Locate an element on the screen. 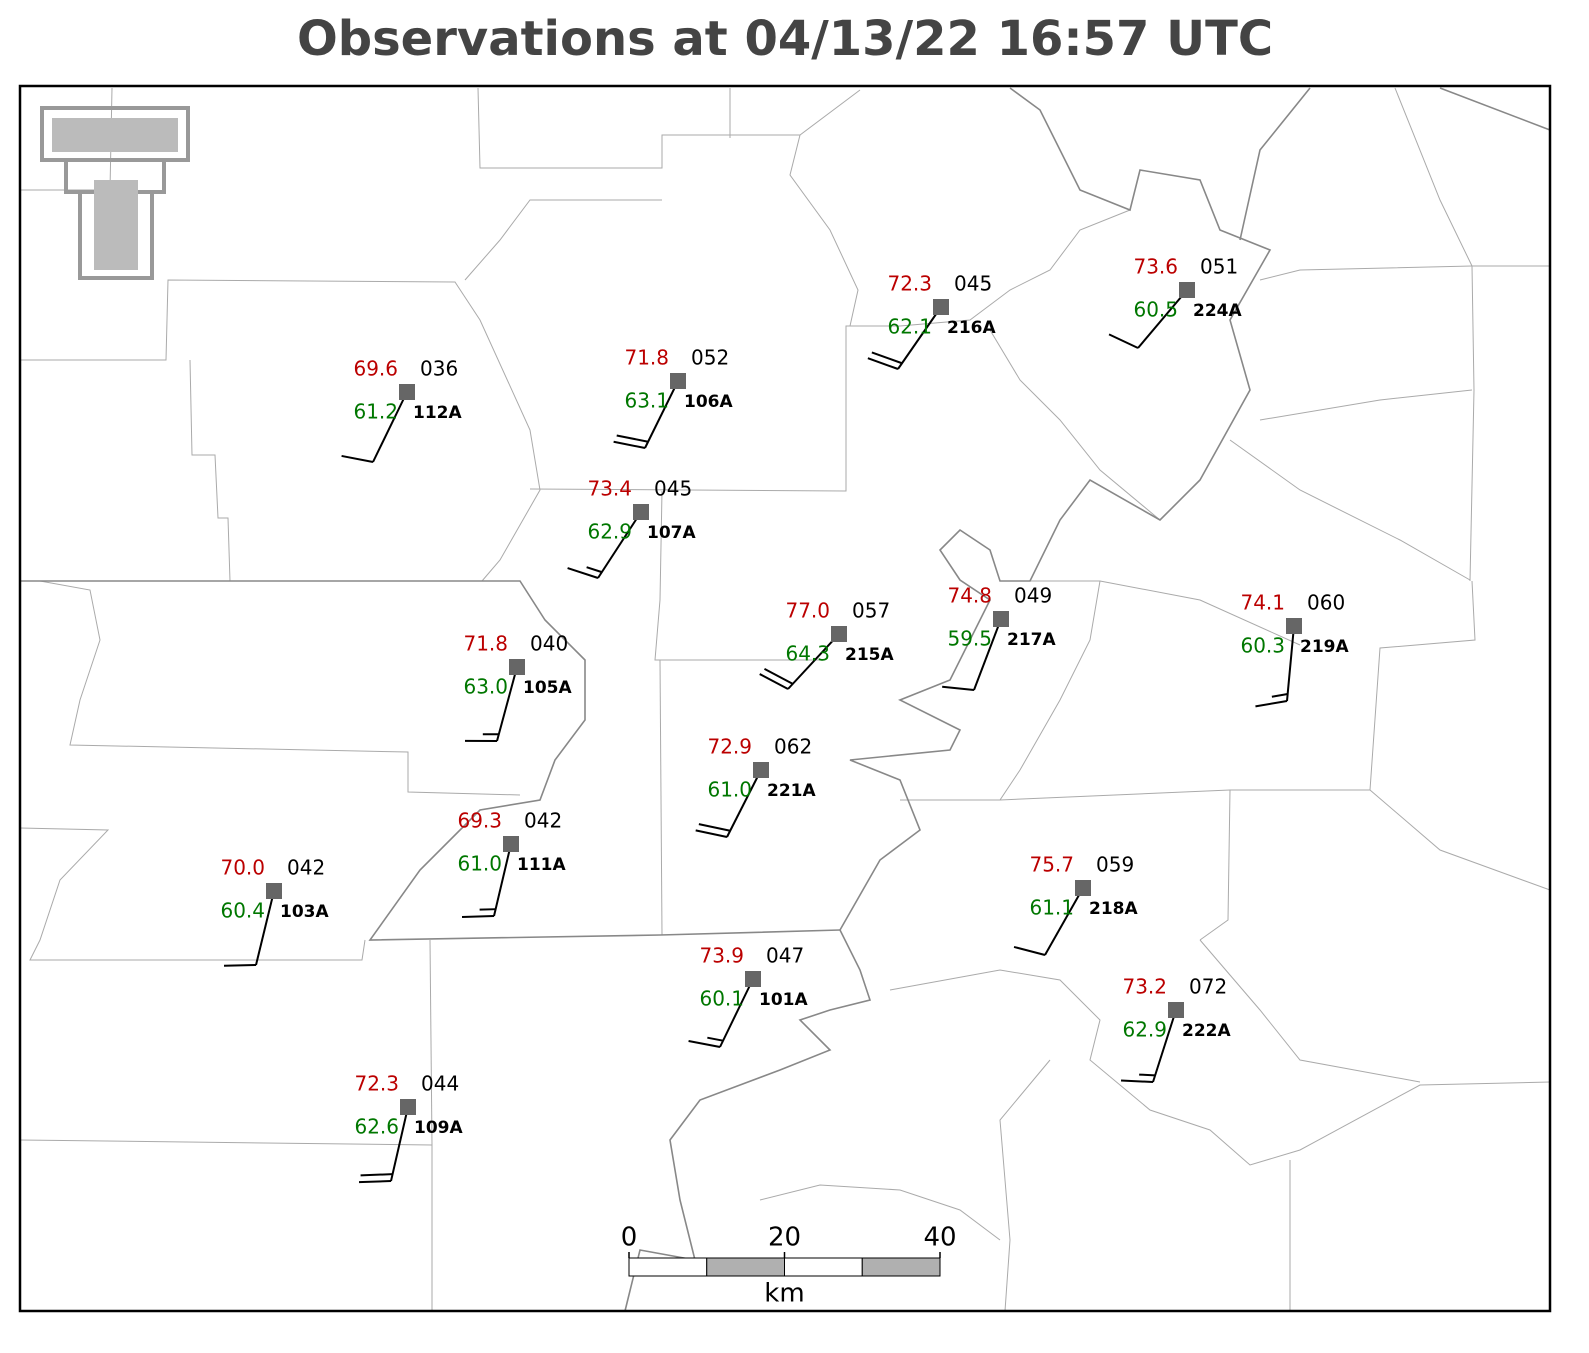 The height and width of the screenshot is (1353, 1589). station-id: 103A is located at coordinates (304, 912).